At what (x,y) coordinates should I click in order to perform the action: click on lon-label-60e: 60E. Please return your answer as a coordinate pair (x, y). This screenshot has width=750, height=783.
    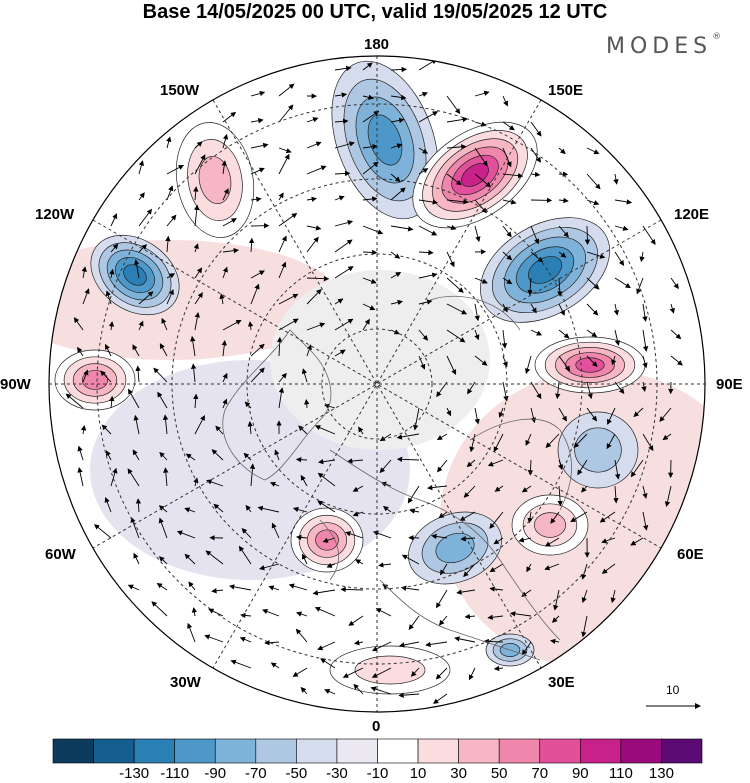
    Looking at the image, I should click on (690, 554).